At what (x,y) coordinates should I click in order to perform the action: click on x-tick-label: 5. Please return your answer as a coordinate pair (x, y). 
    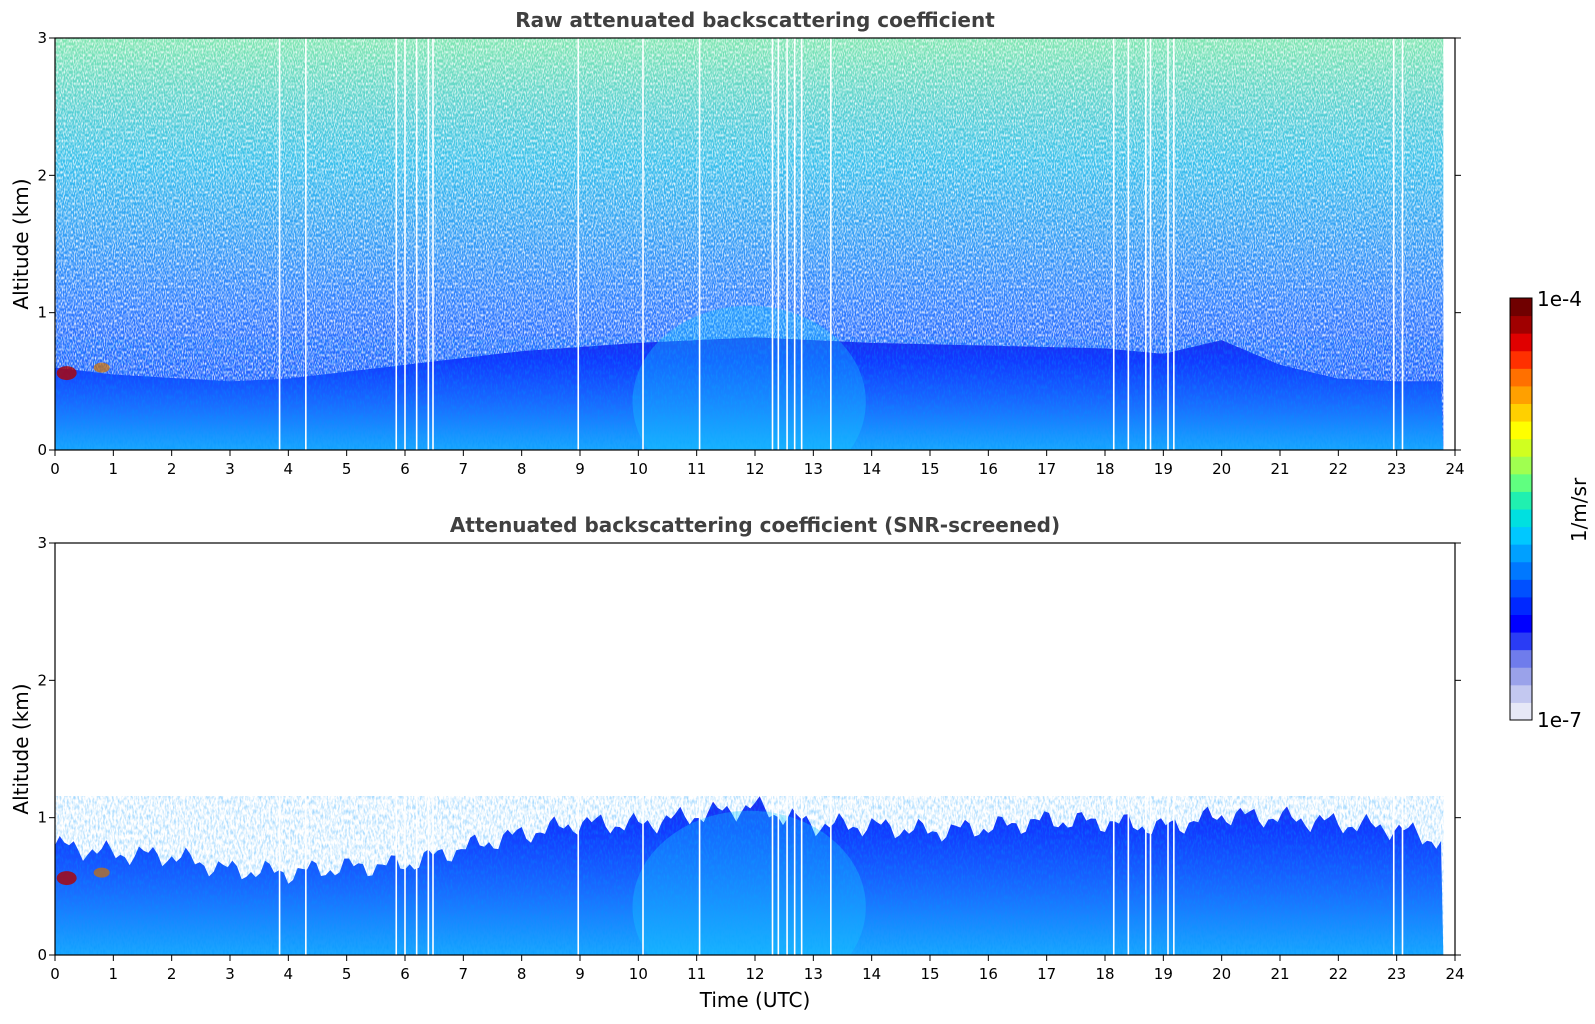
    Looking at the image, I should click on (347, 469).